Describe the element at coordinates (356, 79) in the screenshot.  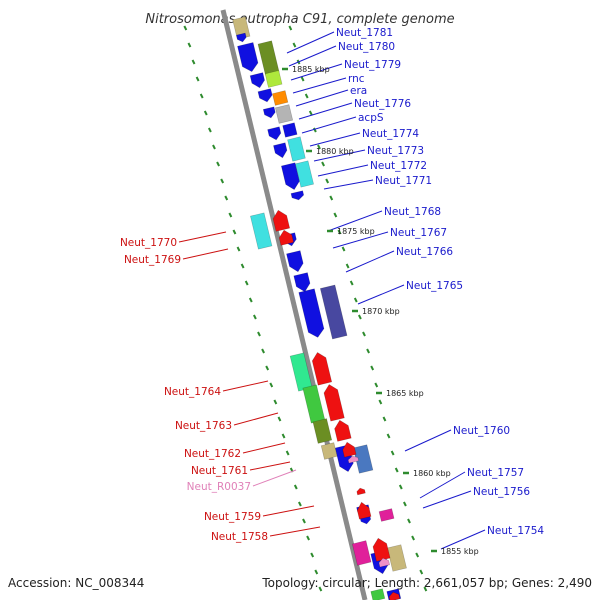
I see `forward-gene-label: rnc` at that location.